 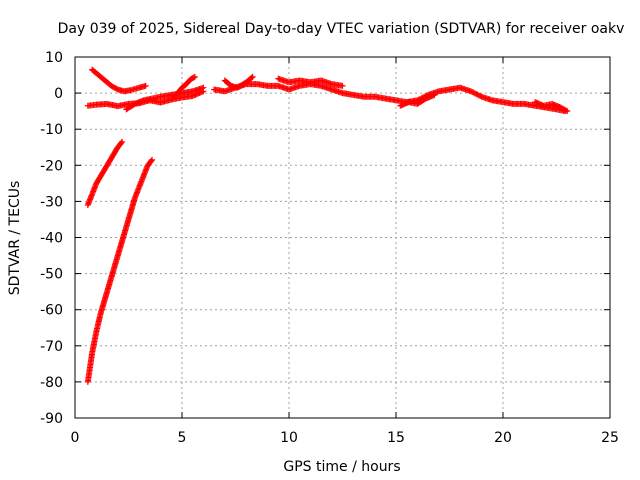 I want to click on y-tick-label: -50, so click(x=51, y=275).